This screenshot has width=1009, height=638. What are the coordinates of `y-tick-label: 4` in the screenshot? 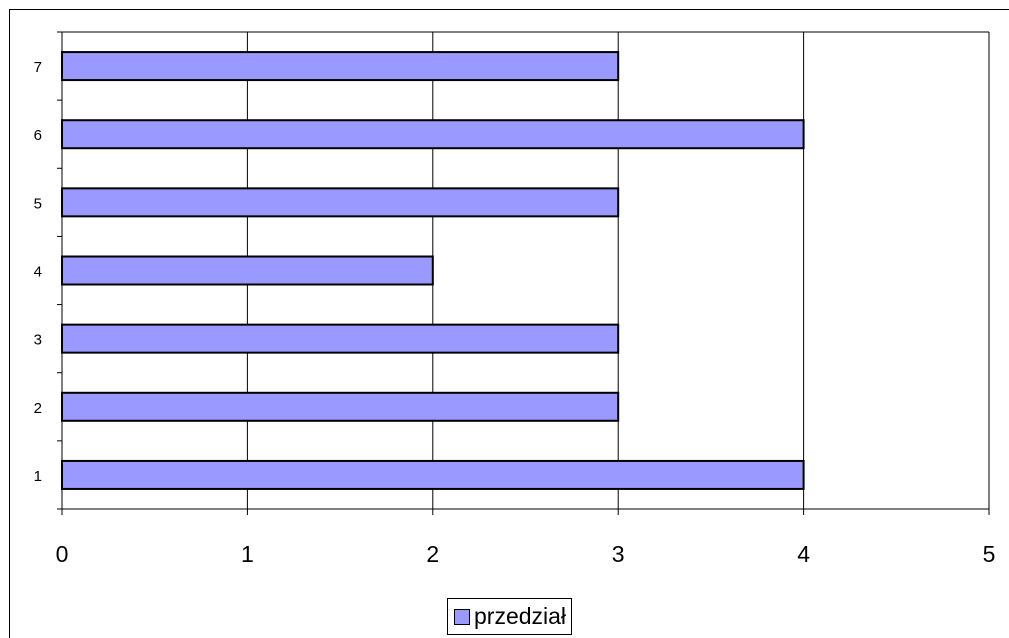 It's located at (38, 272).